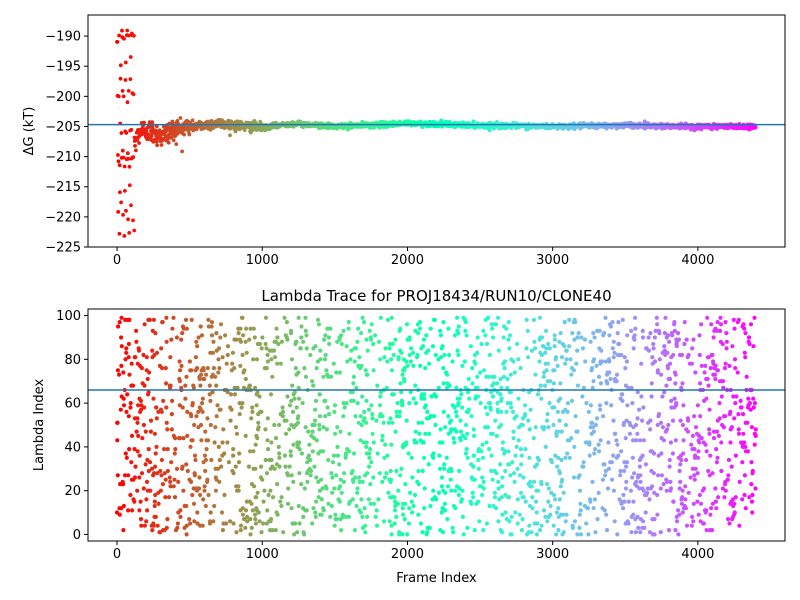 This screenshot has height=600, width=800. What do you see at coordinates (134, 35) in the screenshot?
I see `delta-g-point` at bounding box center [134, 35].